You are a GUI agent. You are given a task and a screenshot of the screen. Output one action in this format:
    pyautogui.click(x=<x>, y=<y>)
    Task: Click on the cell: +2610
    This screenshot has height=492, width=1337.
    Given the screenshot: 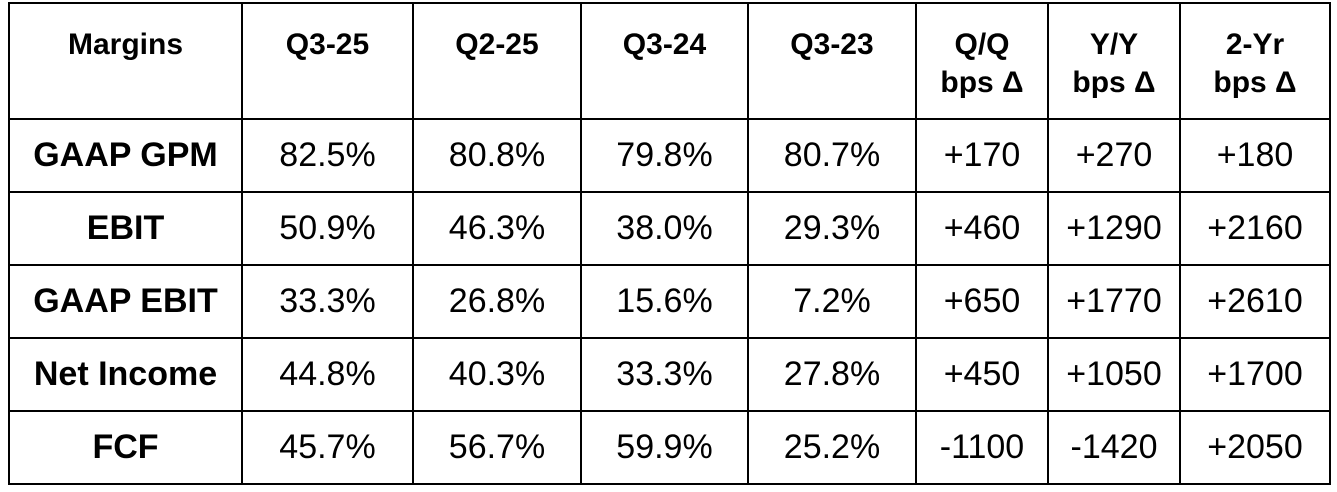 What is the action you would take?
    pyautogui.click(x=1255, y=301)
    